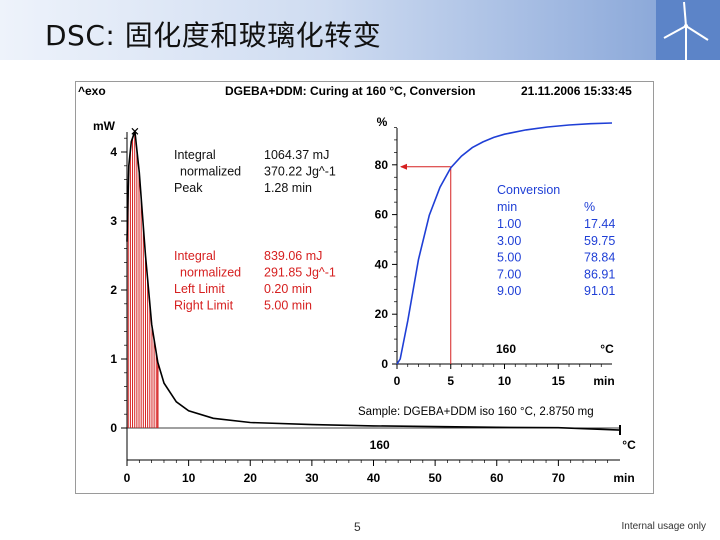 Image resolution: width=720 pixels, height=540 pixels. What do you see at coordinates (113, 428) in the screenshot?
I see `y-tick-label: 0` at bounding box center [113, 428].